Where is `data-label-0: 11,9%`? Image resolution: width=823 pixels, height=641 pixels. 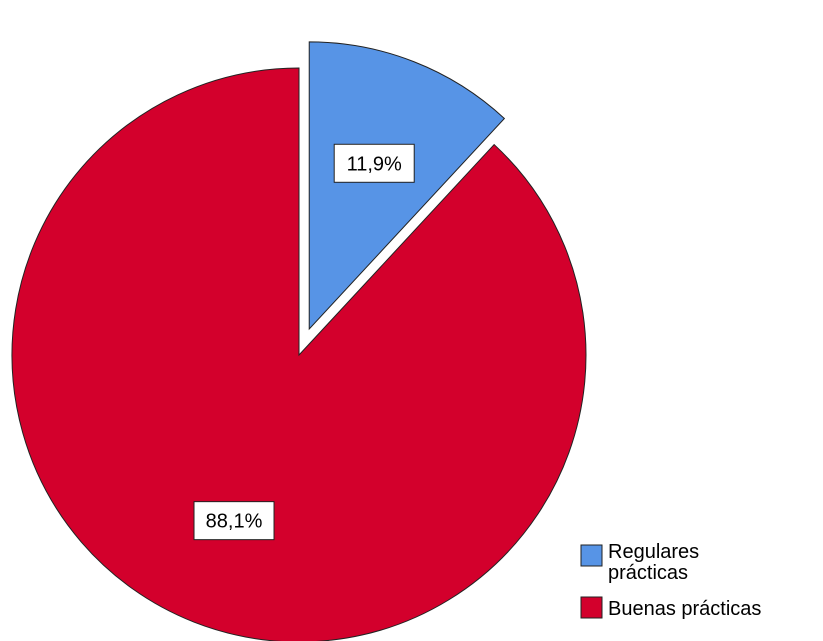 data-label-0: 11,9% is located at coordinates (374, 163).